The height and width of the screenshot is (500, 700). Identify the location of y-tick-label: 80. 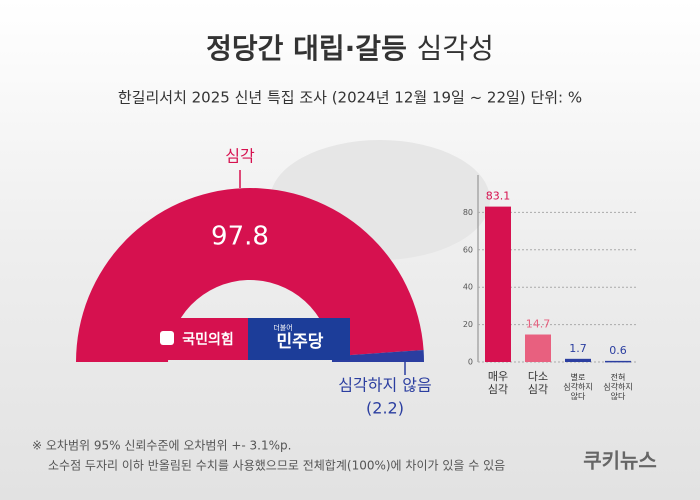
(468, 212).